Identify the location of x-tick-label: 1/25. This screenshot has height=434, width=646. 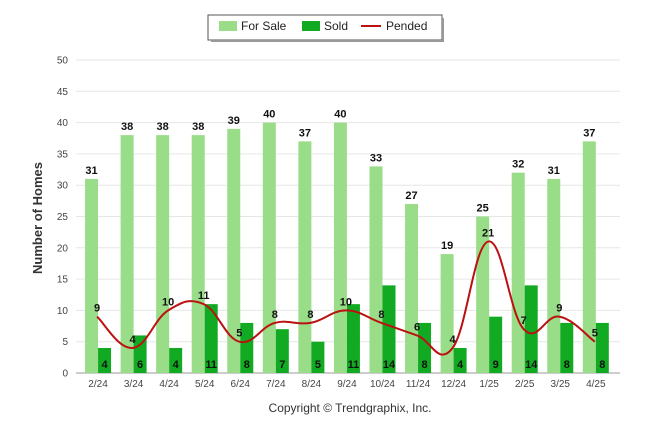
(489, 384).